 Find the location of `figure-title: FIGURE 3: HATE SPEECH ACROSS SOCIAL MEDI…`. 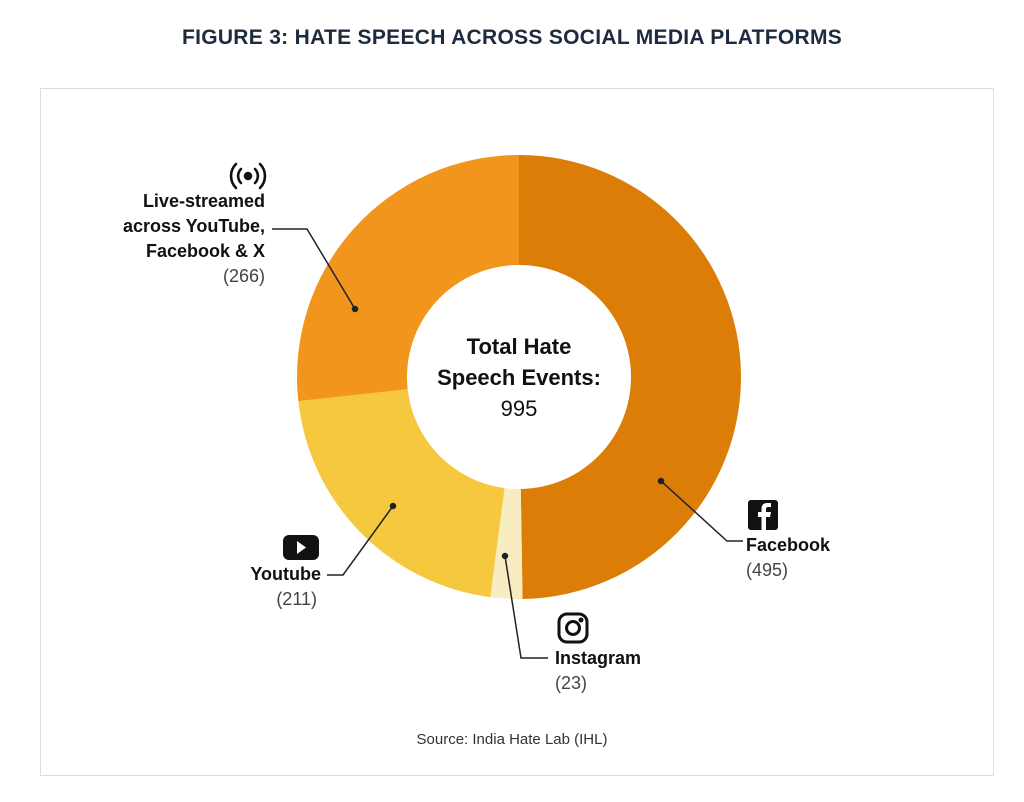

figure-title: FIGURE 3: HATE SPEECH ACROSS SOCIAL MEDI… is located at coordinates (512, 37).